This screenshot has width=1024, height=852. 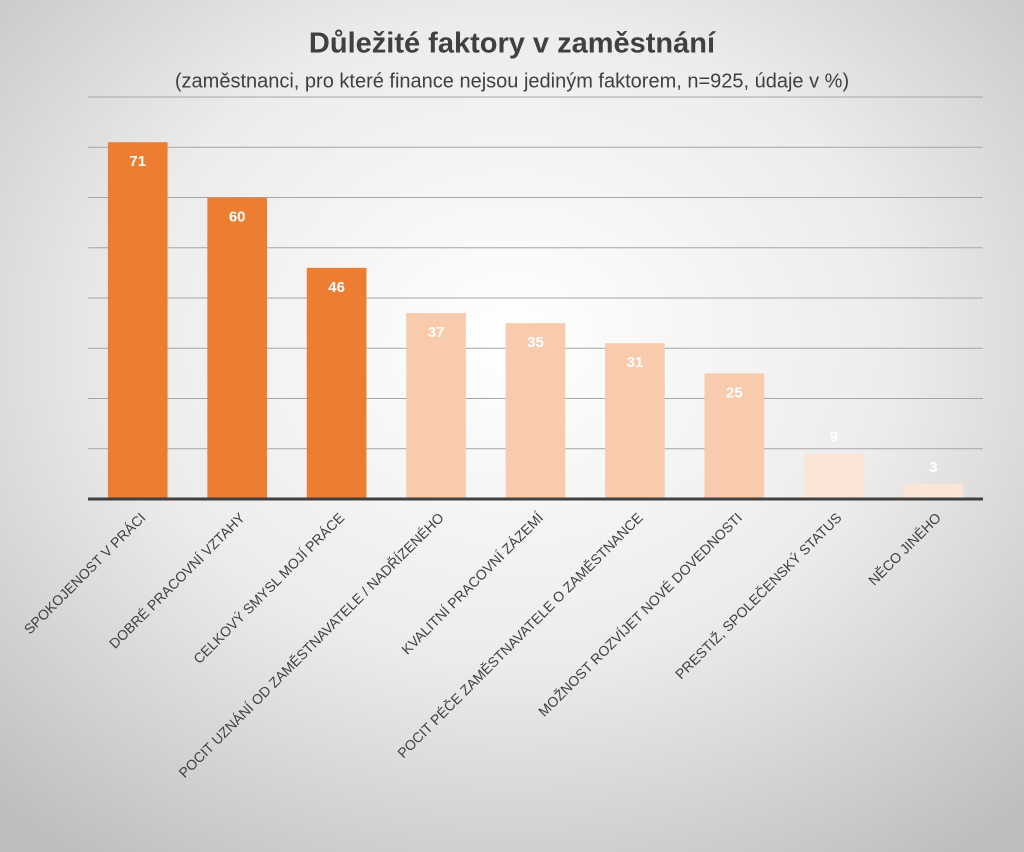 What do you see at coordinates (734, 392) in the screenshot?
I see `value-label: 25` at bounding box center [734, 392].